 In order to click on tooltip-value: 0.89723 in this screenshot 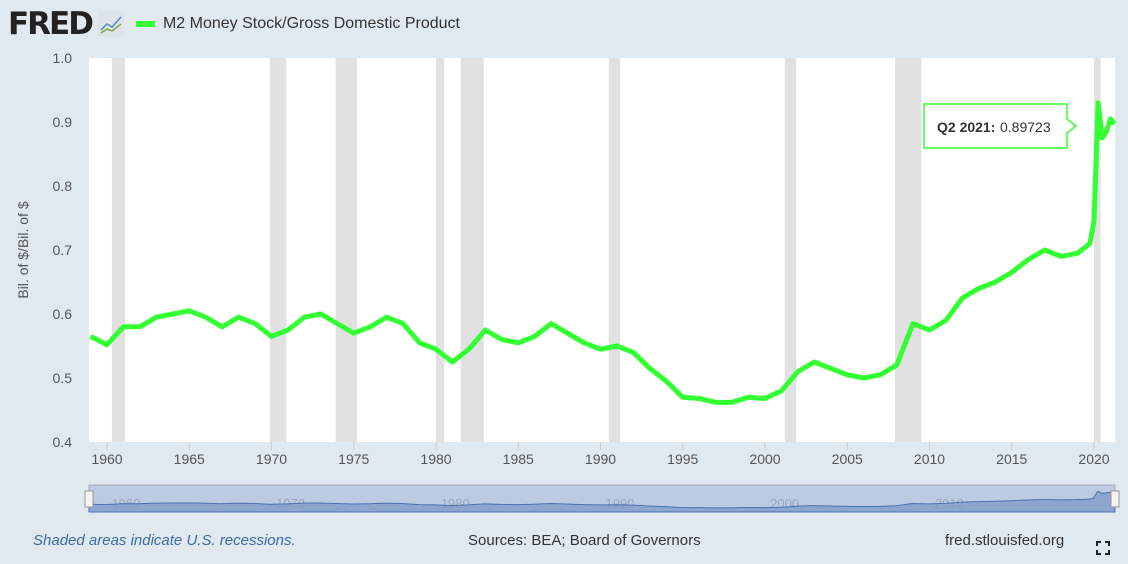, I will do `click(1025, 127)`.